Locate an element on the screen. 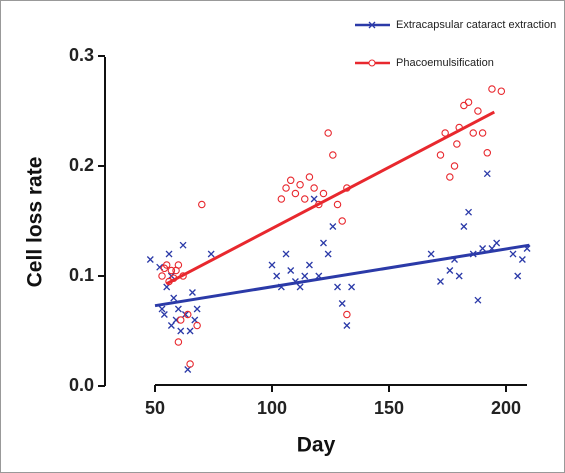  x-tick-label: 150 is located at coordinates (389, 408).